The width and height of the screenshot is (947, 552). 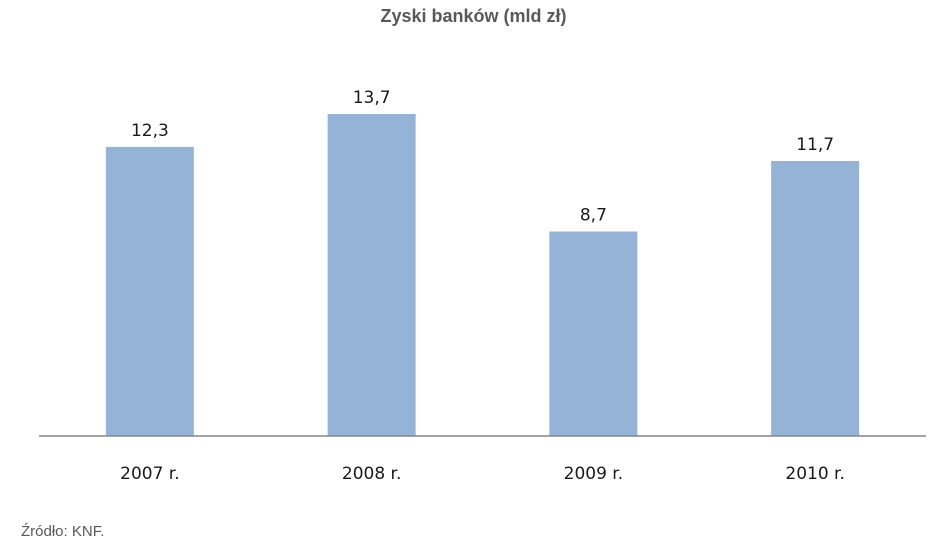 What do you see at coordinates (593, 216) in the screenshot?
I see `data-label-2: 8,7` at bounding box center [593, 216].